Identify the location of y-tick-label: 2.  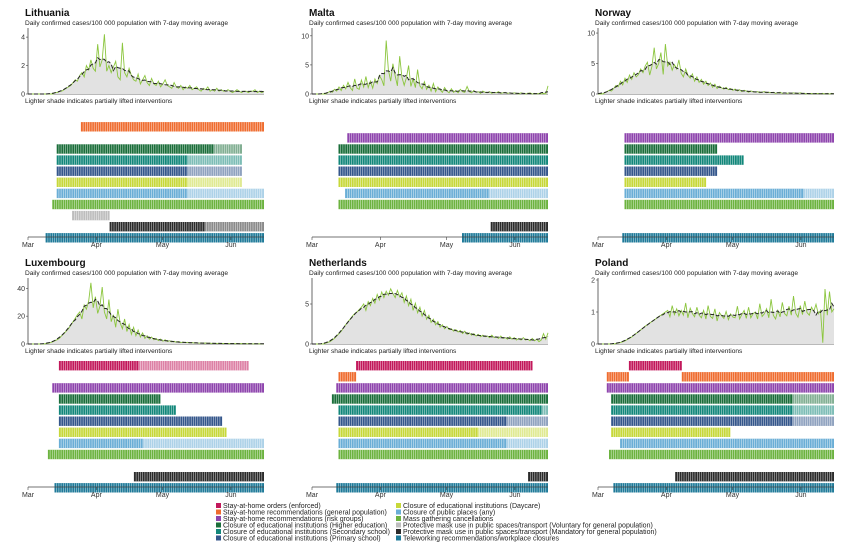
(593, 281).